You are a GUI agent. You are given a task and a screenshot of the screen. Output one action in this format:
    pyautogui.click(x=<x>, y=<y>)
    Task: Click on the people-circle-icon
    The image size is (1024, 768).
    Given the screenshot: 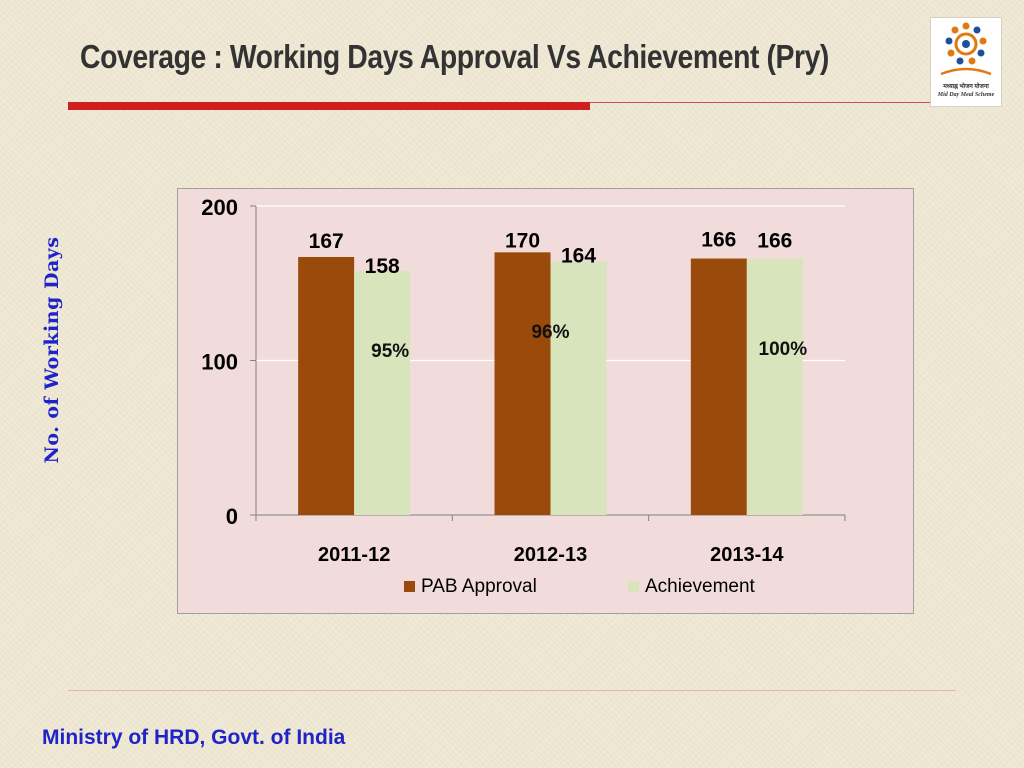 What is the action you would take?
    pyautogui.click(x=966, y=49)
    